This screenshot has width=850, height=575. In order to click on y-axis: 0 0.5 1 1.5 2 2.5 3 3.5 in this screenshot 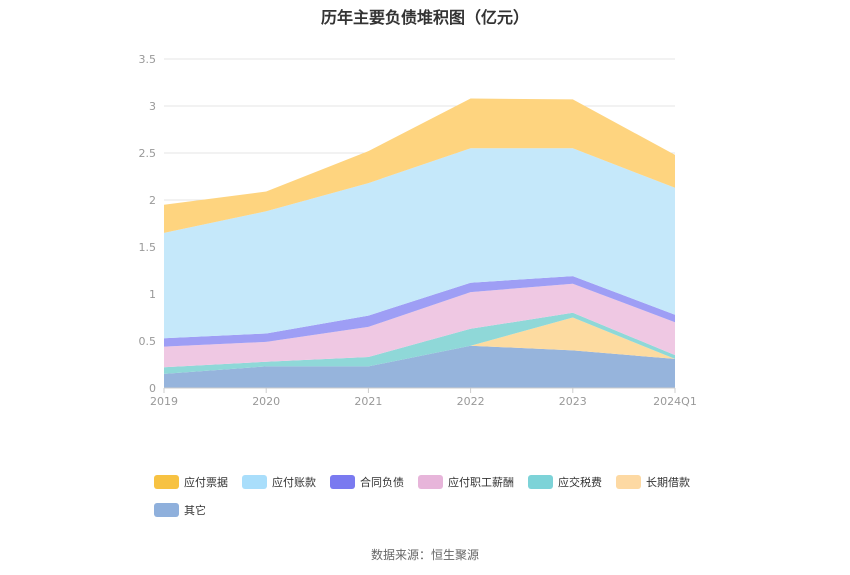, I will do `click(148, 224)`.